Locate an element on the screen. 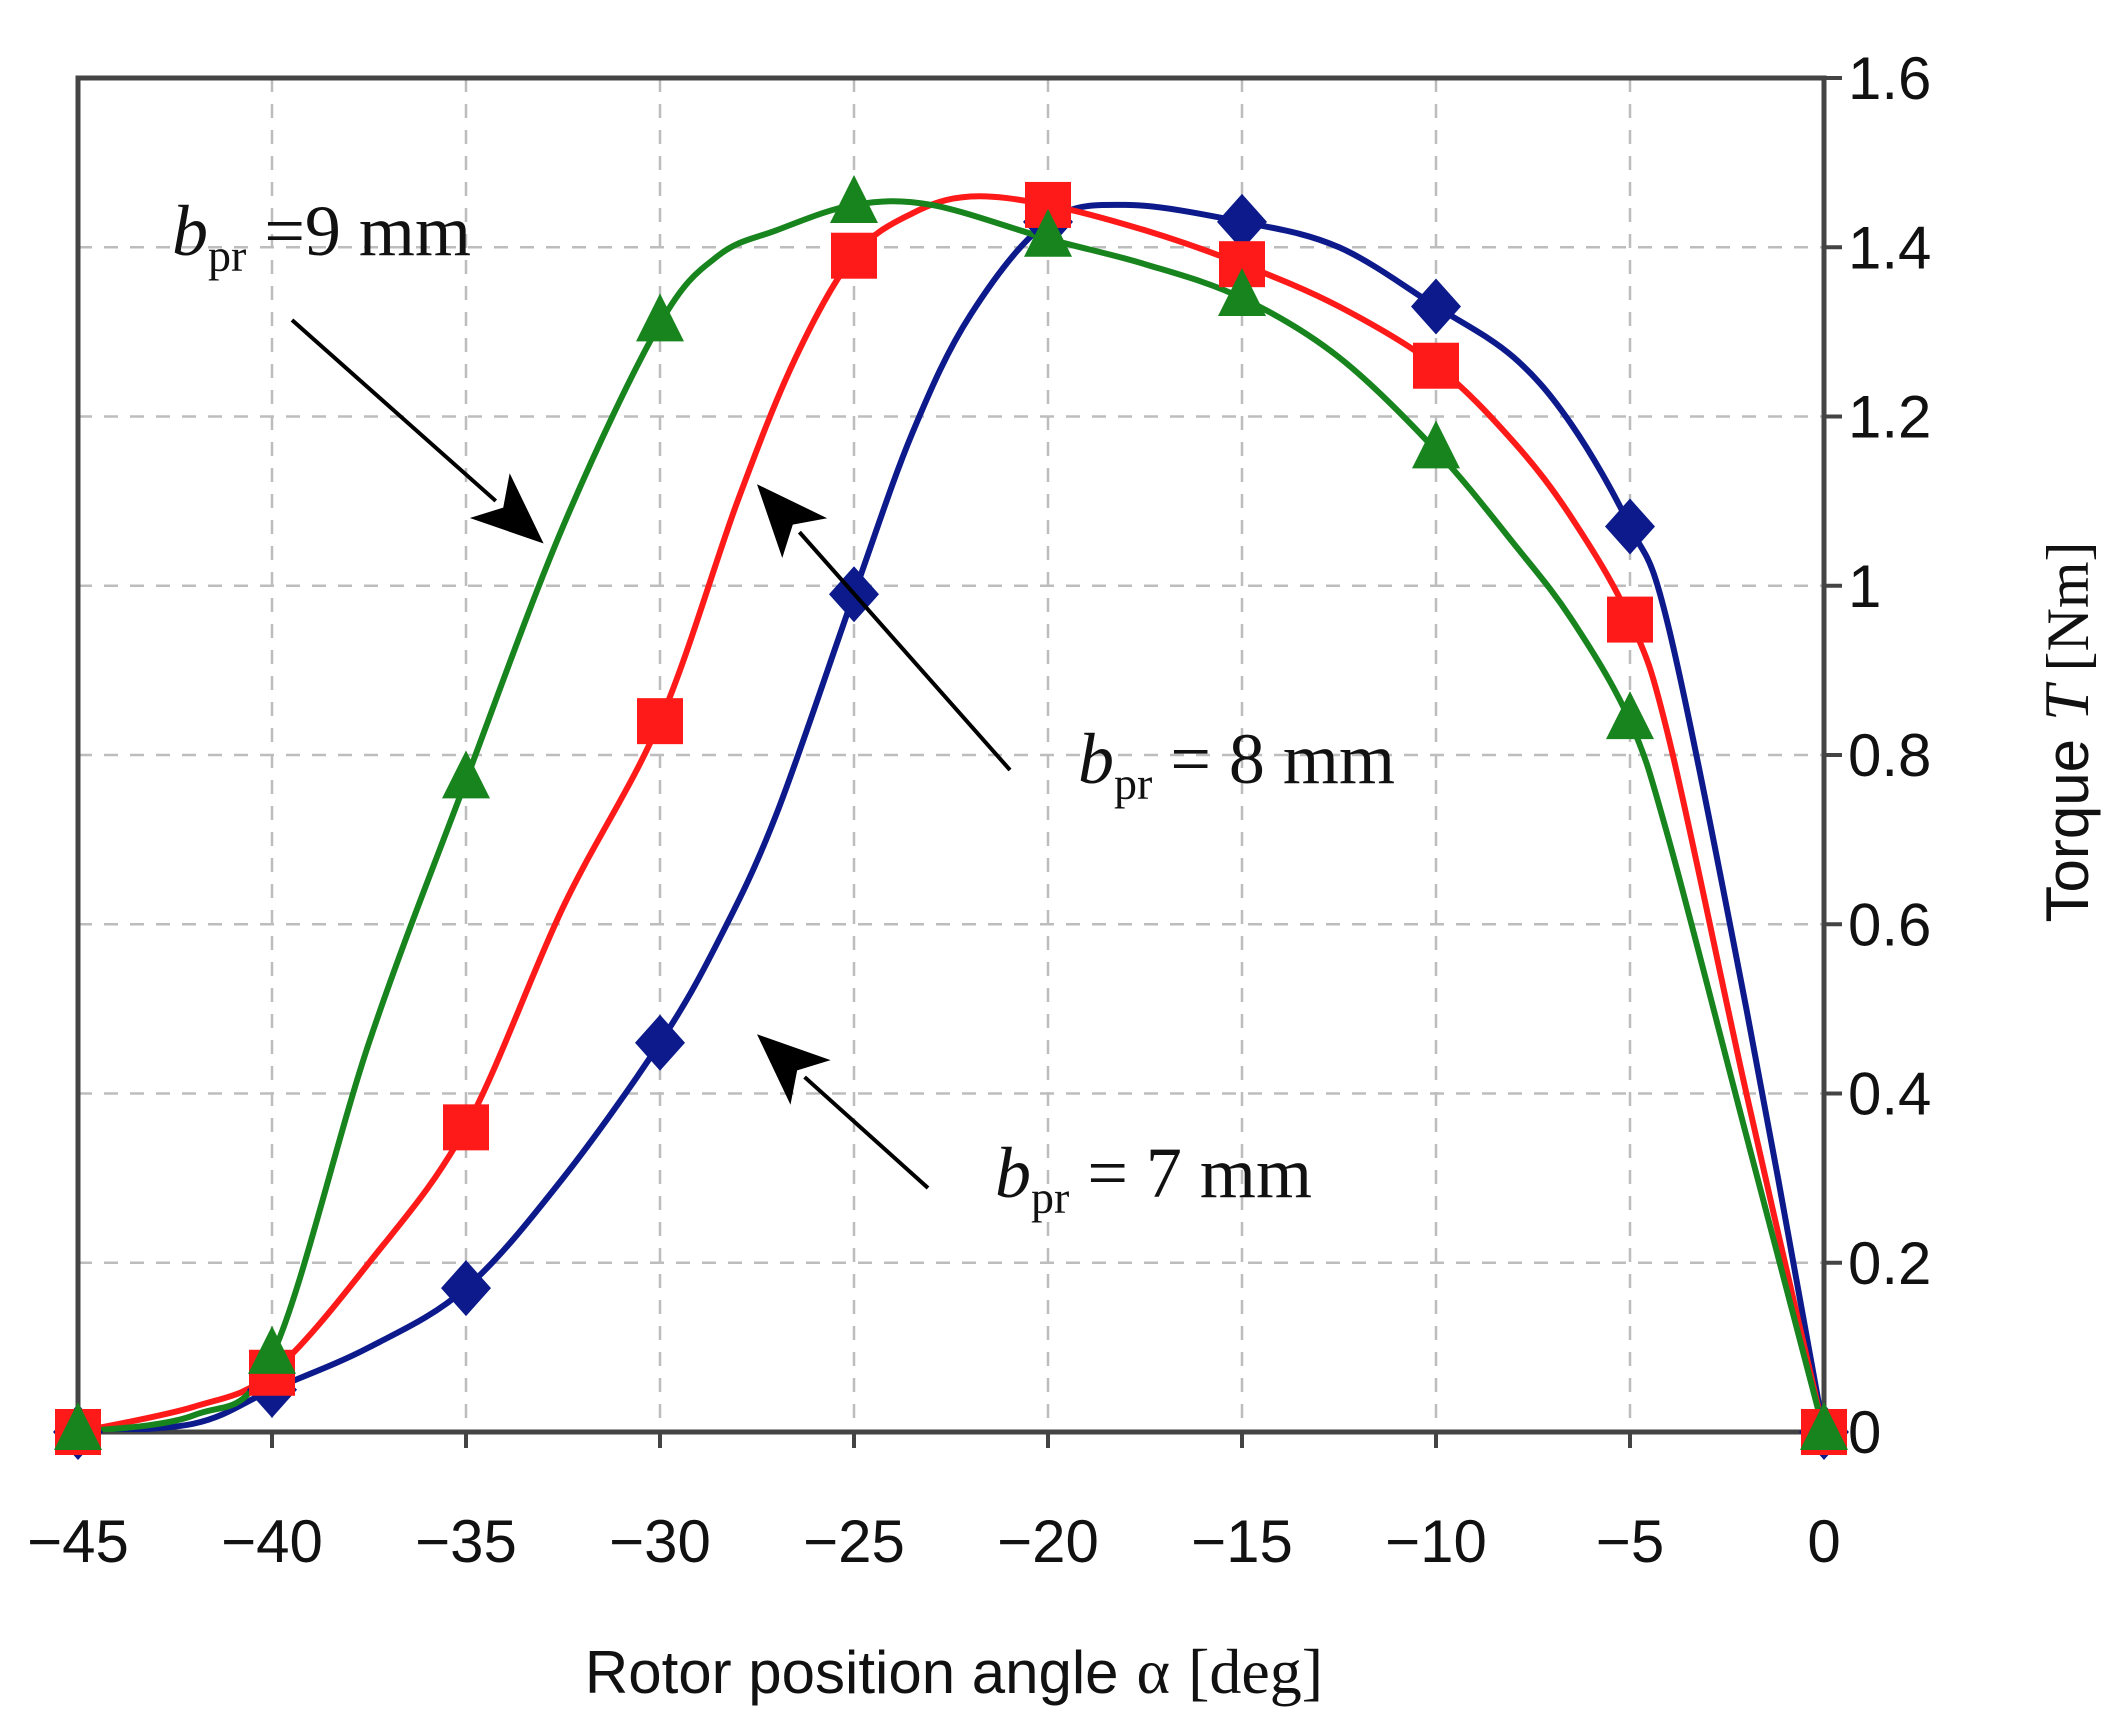 The height and width of the screenshot is (1735, 2114). x-tick-label: −5 is located at coordinates (1630, 1541).